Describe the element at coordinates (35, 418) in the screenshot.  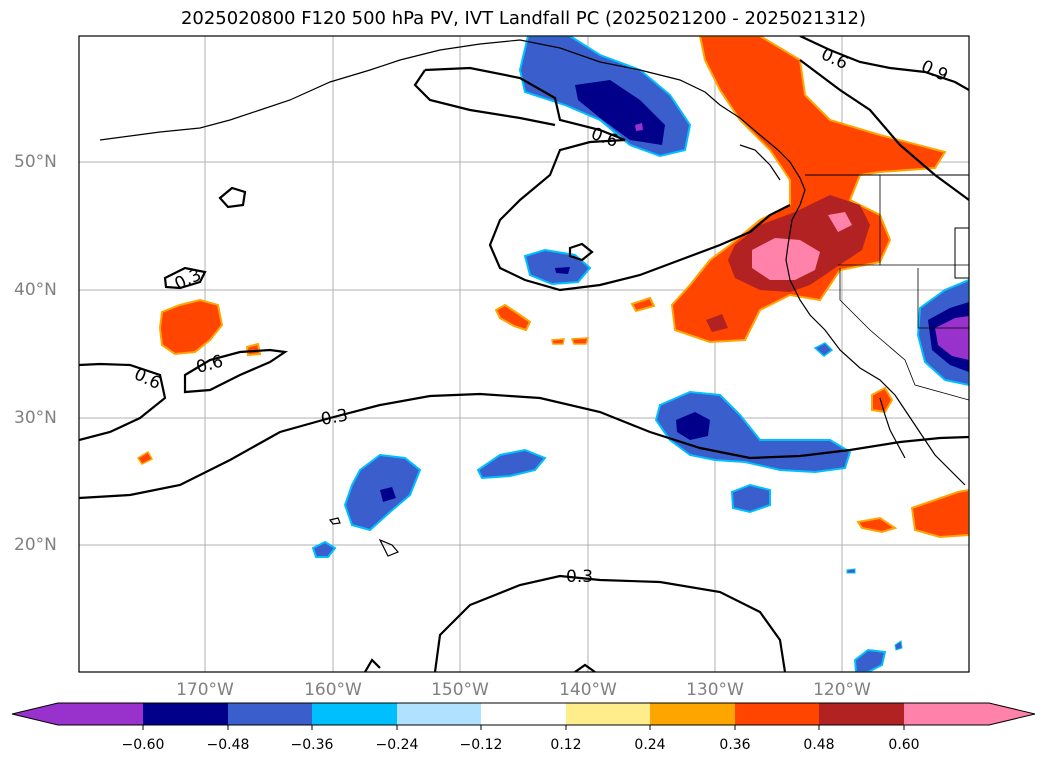
I see `lat-label-30n: 30°N` at that location.